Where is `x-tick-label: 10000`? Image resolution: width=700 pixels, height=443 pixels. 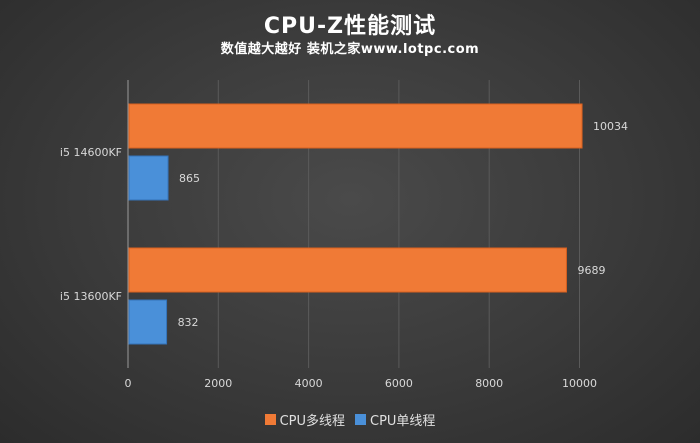
x-tick-label: 10000 is located at coordinates (579, 383).